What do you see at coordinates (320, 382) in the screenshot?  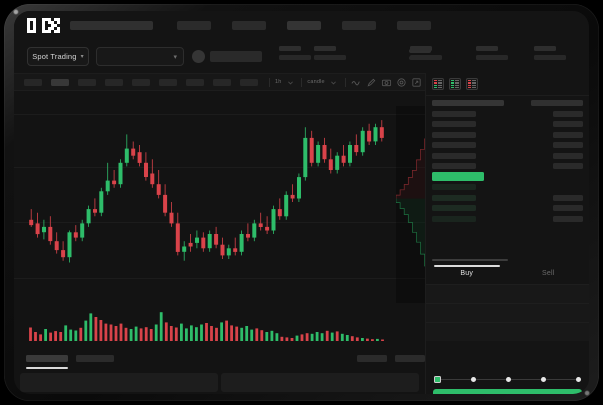 I see `bottom-panel-right` at bounding box center [320, 382].